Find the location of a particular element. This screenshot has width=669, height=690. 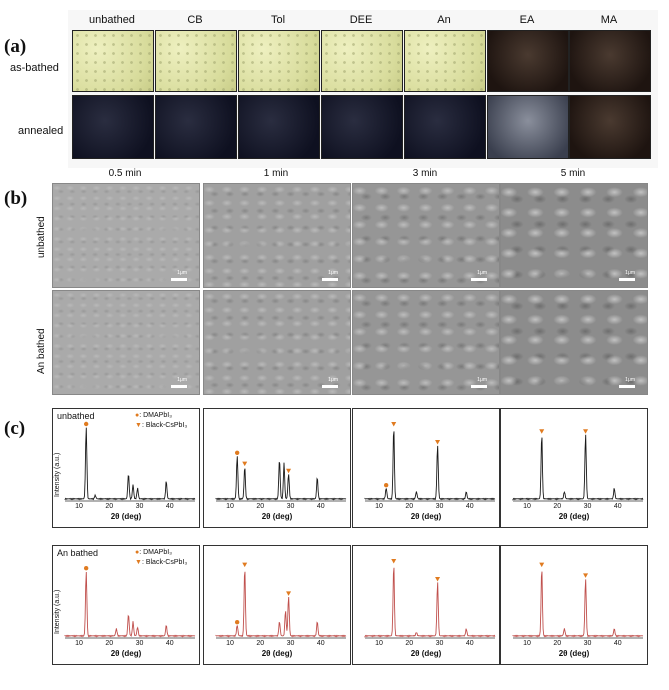

sem-image-an-bathed-0: 1μm is located at coordinates (126, 342).